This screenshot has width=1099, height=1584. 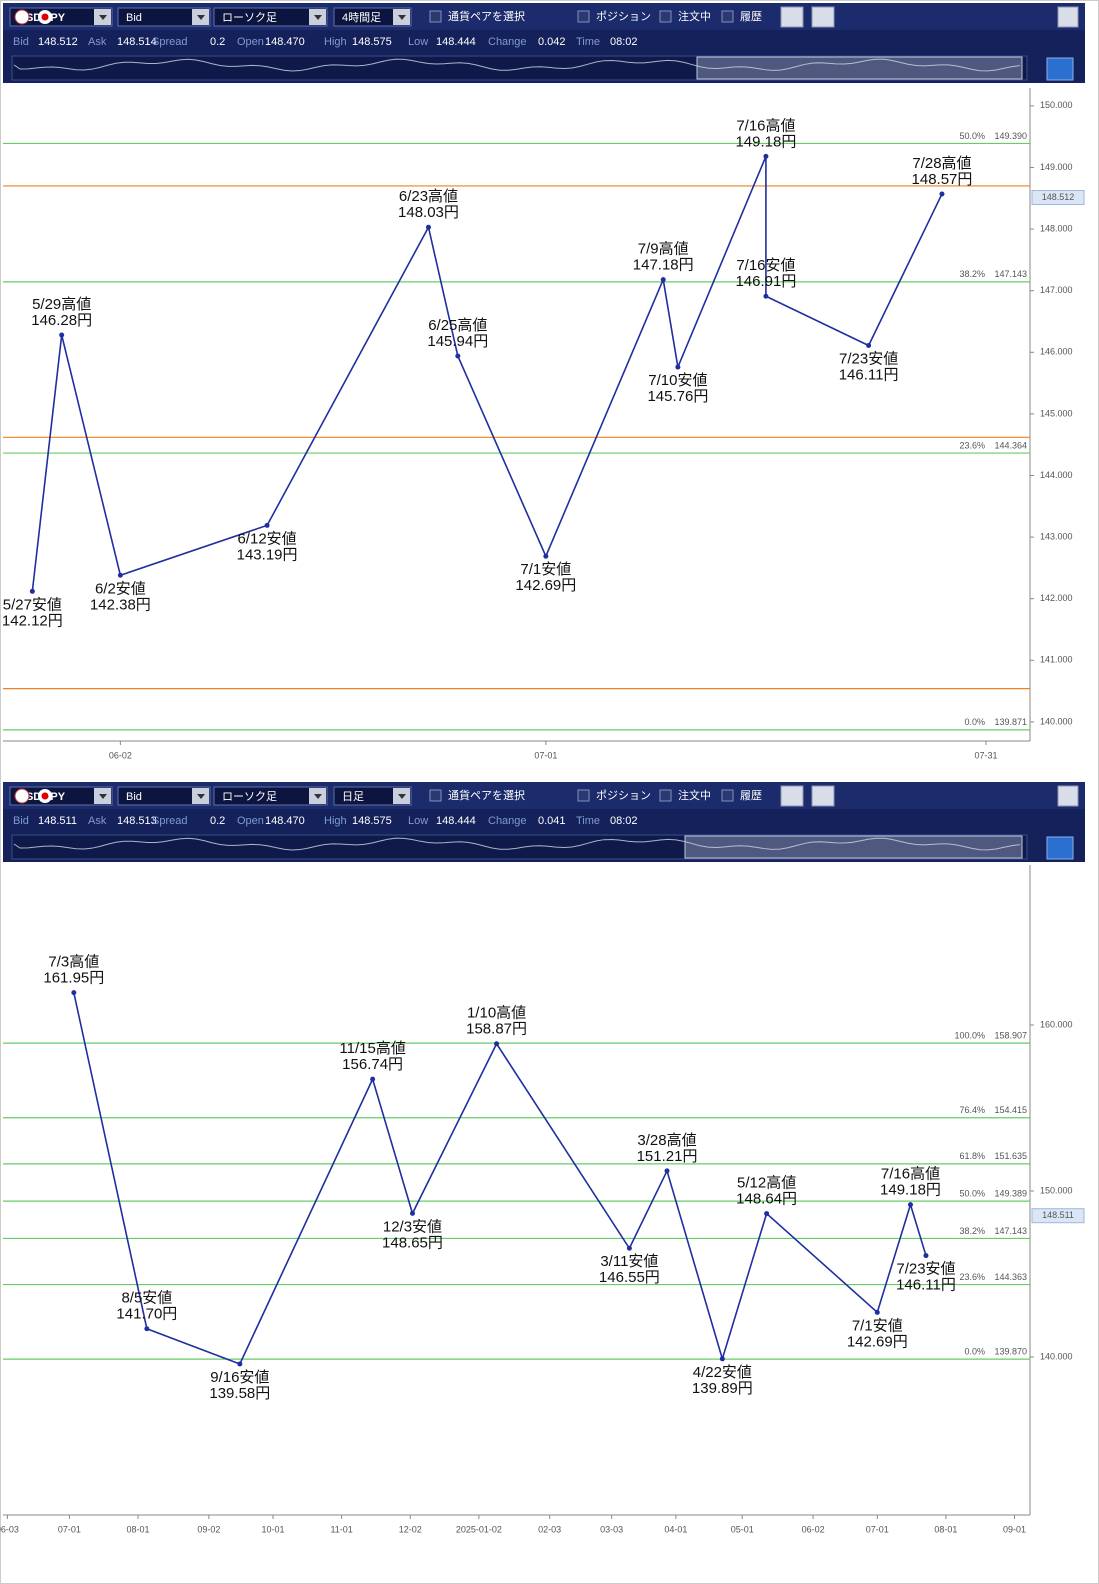 What do you see at coordinates (588, 821) in the screenshot?
I see `quote-label: Time` at bounding box center [588, 821].